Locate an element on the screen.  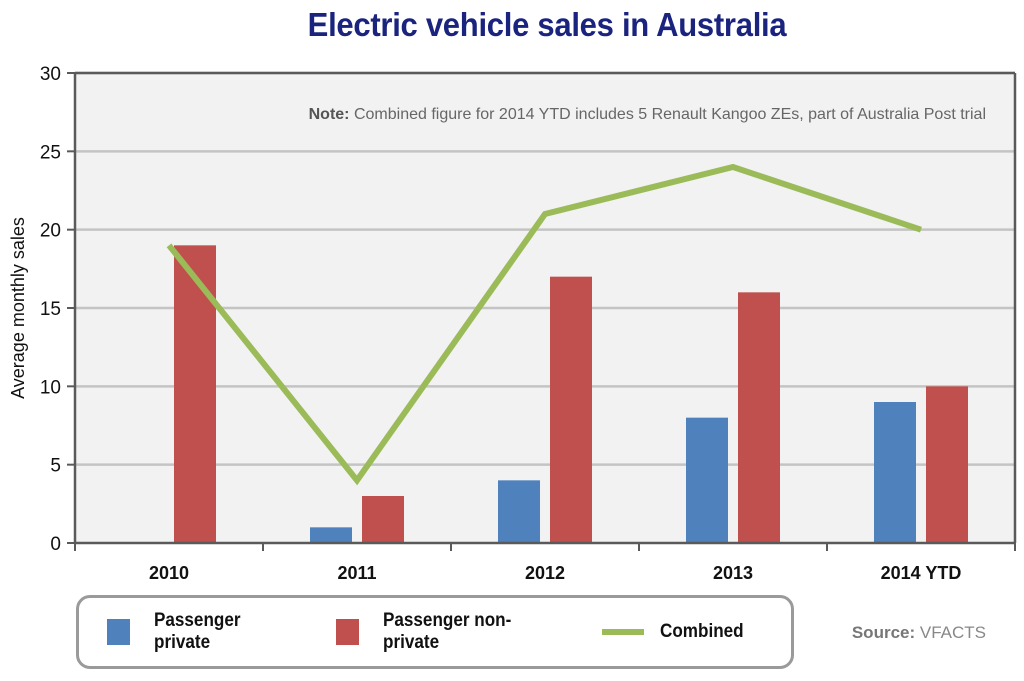
x-tick-label-2011: 2011 is located at coordinates (356, 573).